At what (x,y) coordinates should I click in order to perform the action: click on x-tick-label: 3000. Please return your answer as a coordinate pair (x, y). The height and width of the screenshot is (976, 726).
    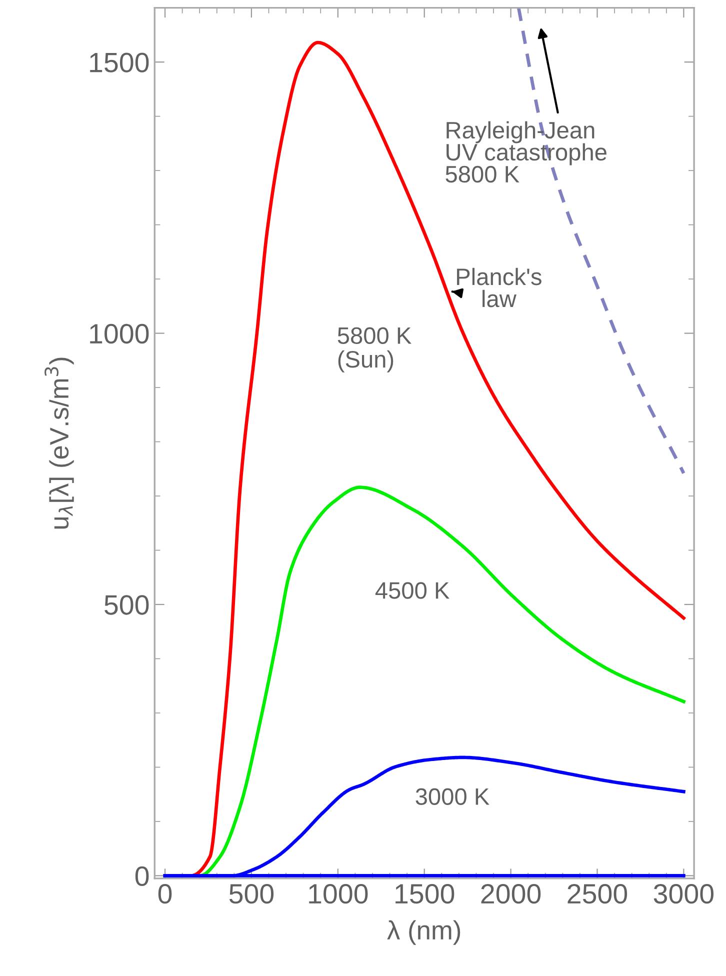
    Looking at the image, I should click on (684, 894).